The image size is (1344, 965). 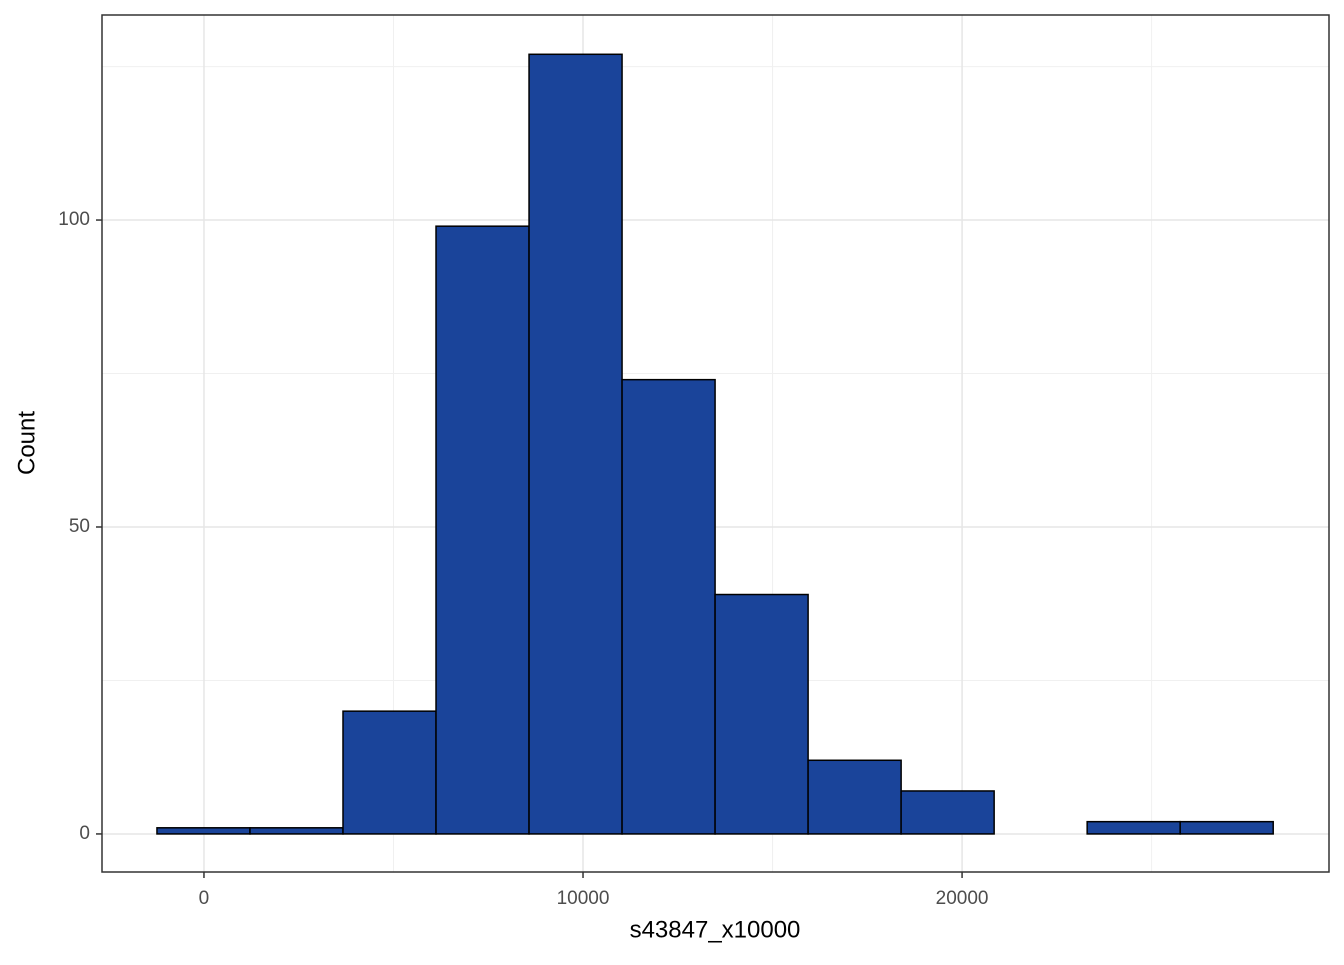 I want to click on y-axis-label: Count, so click(x=26, y=443).